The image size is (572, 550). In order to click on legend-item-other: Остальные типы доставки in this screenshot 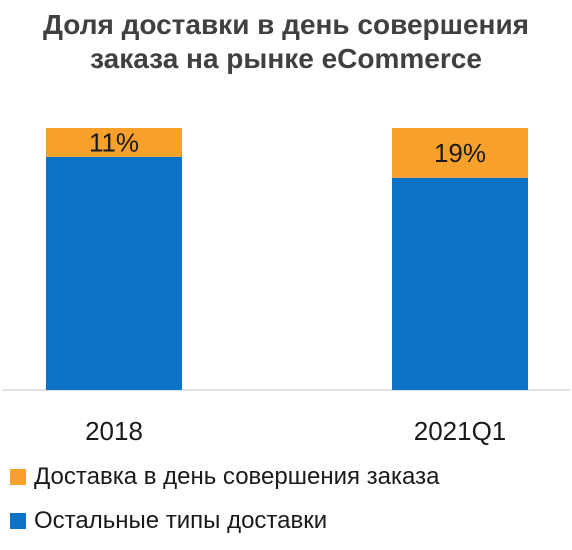, I will do `click(224, 521)`.